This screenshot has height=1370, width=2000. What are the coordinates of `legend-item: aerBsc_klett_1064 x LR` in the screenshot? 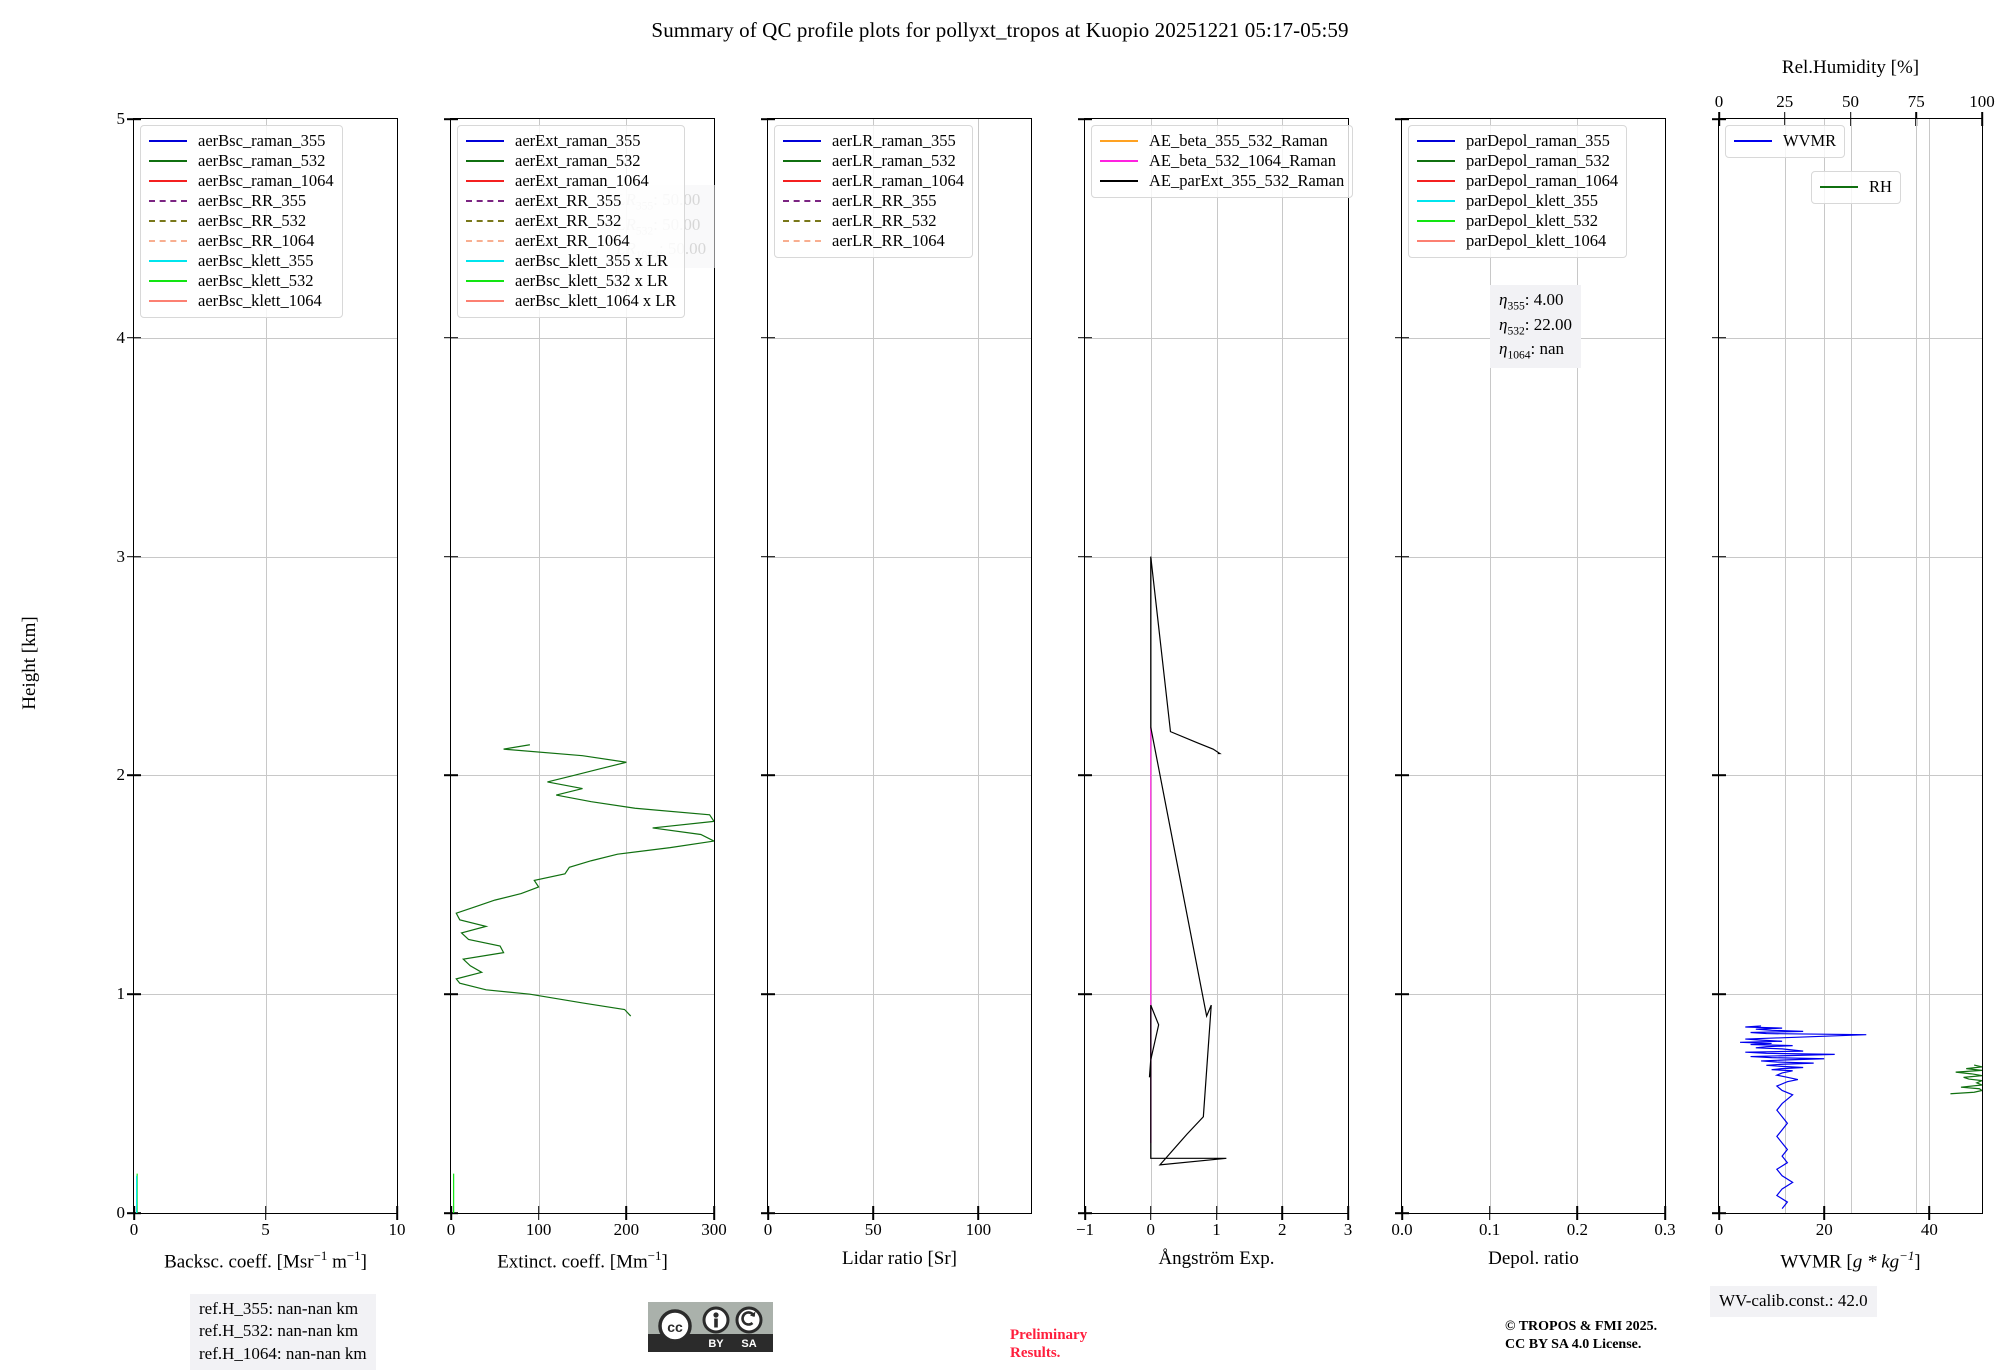 It's located at (571, 301).